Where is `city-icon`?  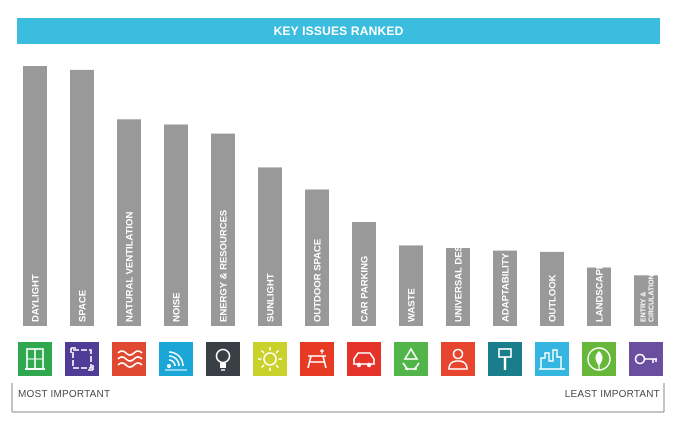
city-icon is located at coordinates (552, 359).